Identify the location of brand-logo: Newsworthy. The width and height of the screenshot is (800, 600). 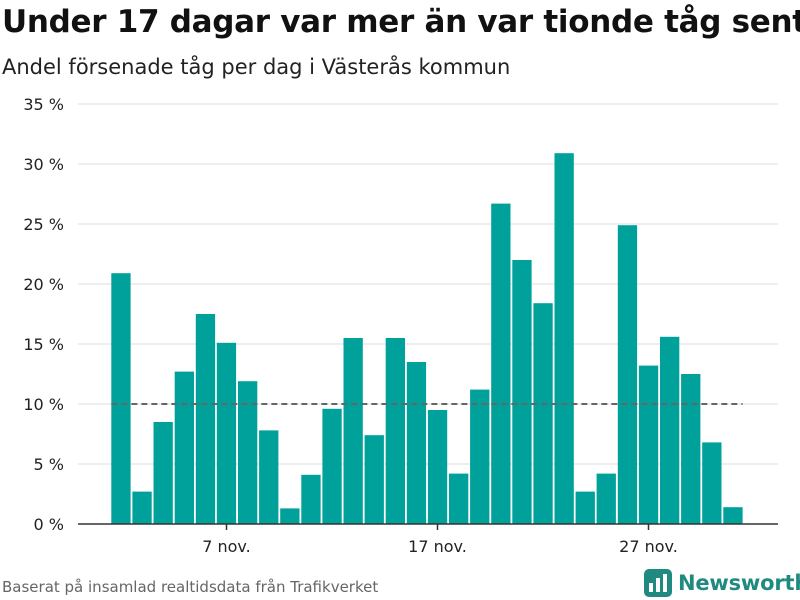
(722, 583).